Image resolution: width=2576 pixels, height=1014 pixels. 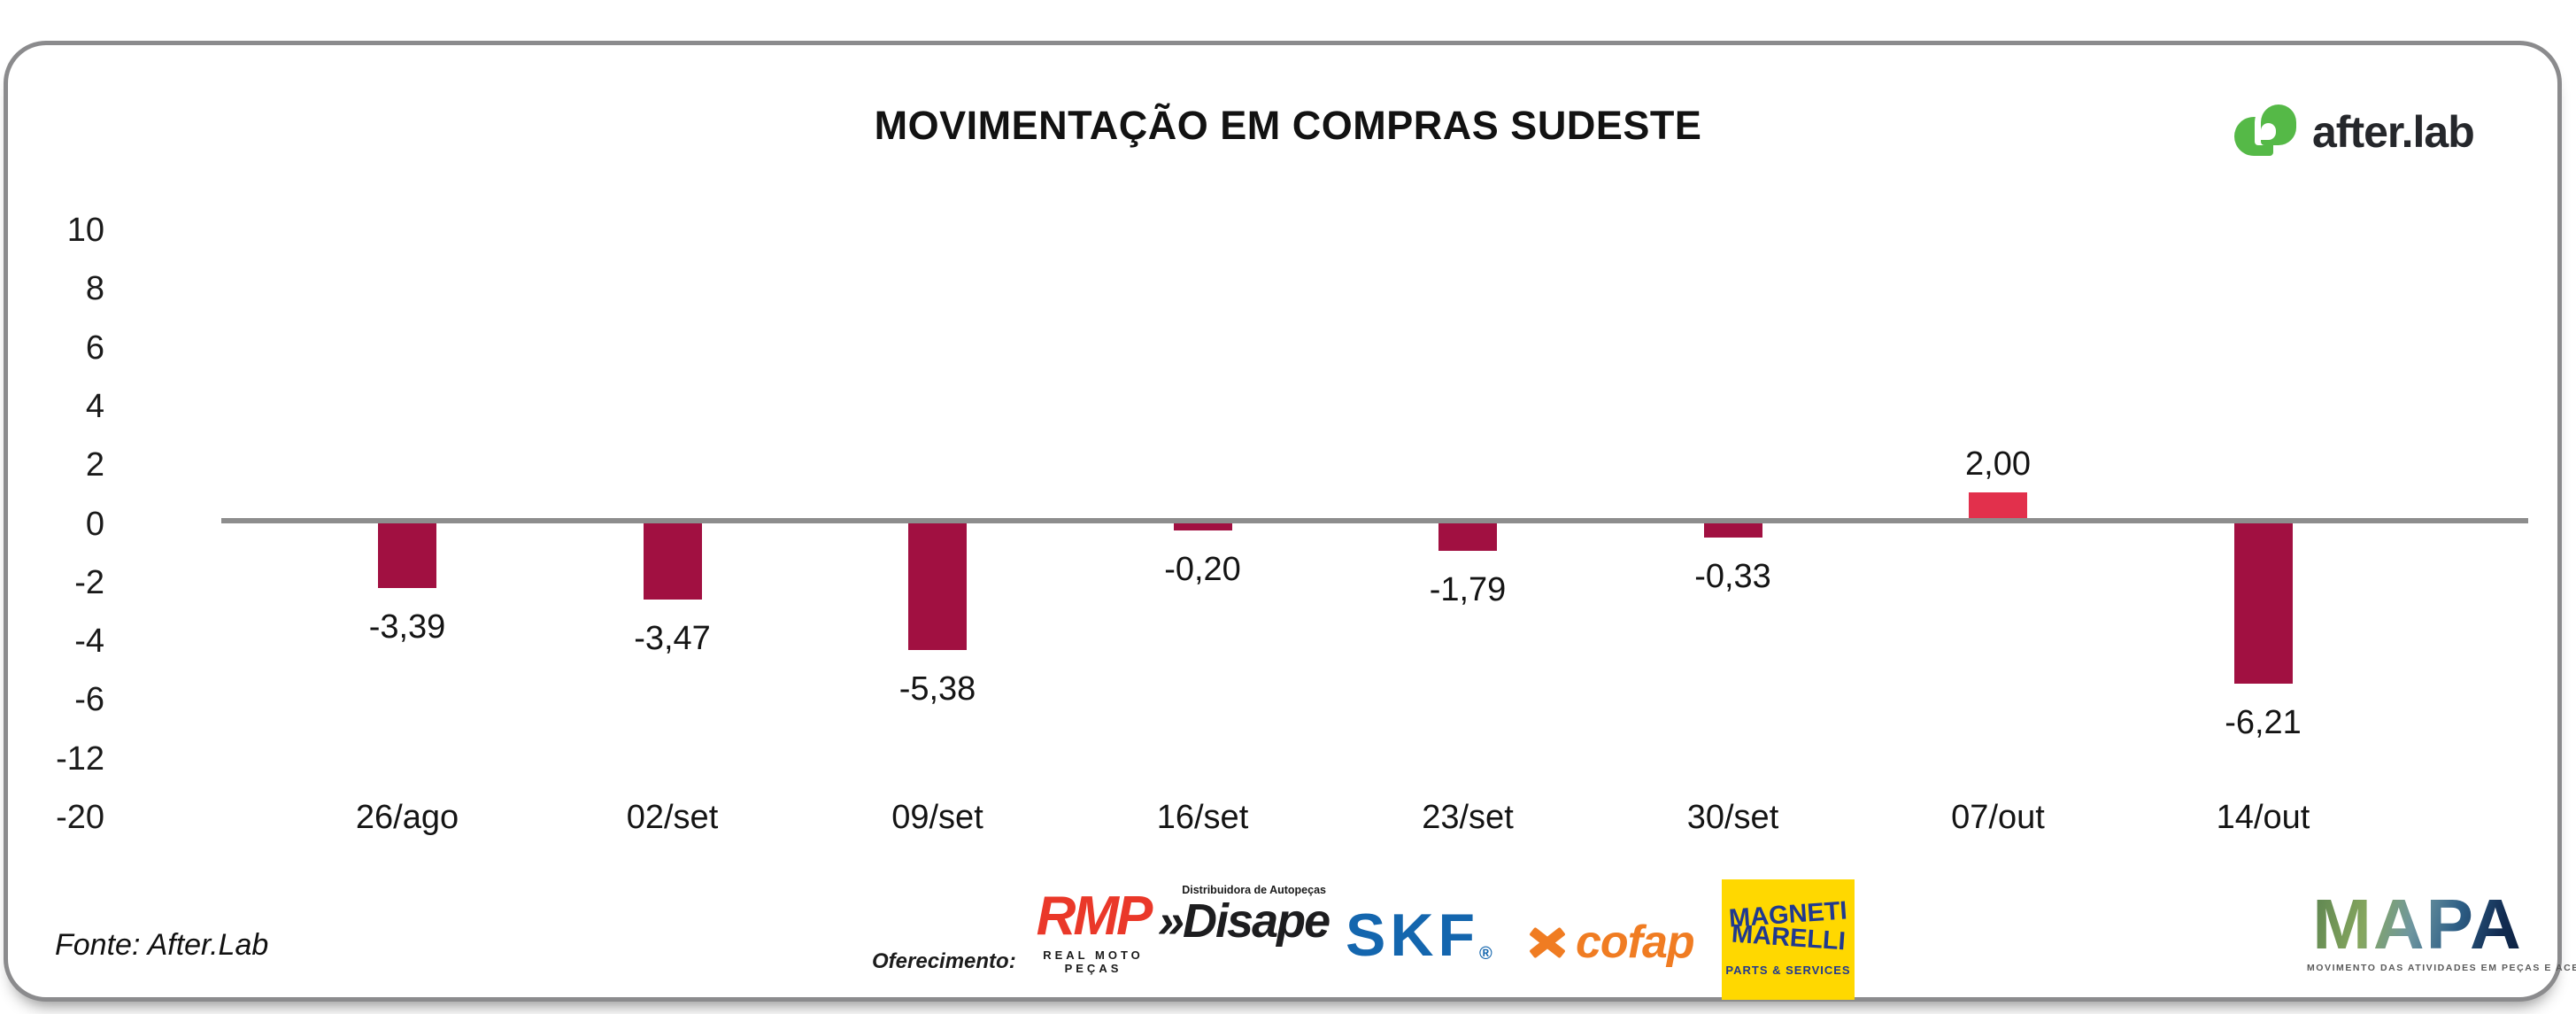 I want to click on data-value-label: -3,39, so click(x=407, y=627).